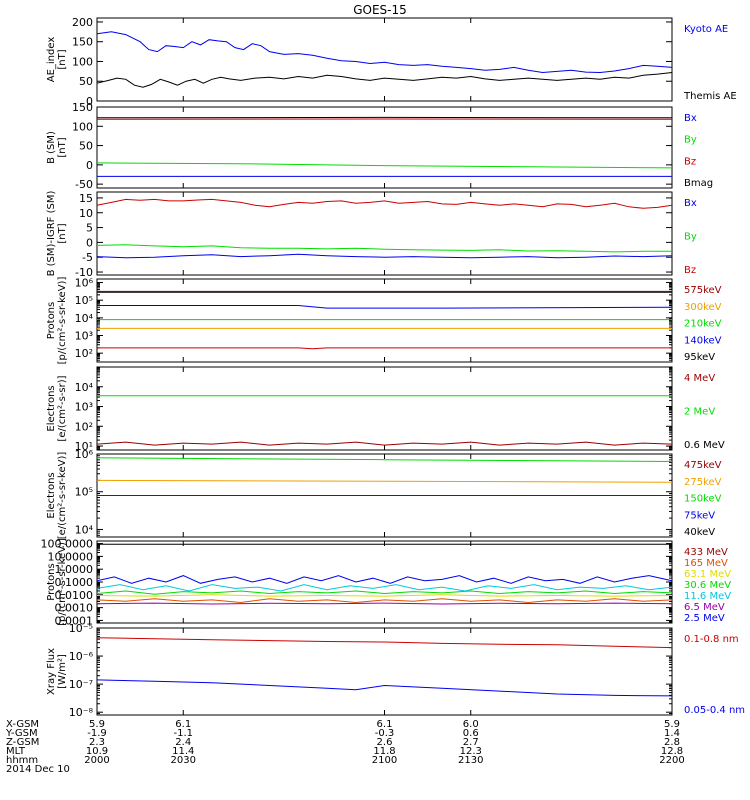  Describe the element at coordinates (385, 733) in the screenshot. I see `x-tick-value: -0.3` at that location.